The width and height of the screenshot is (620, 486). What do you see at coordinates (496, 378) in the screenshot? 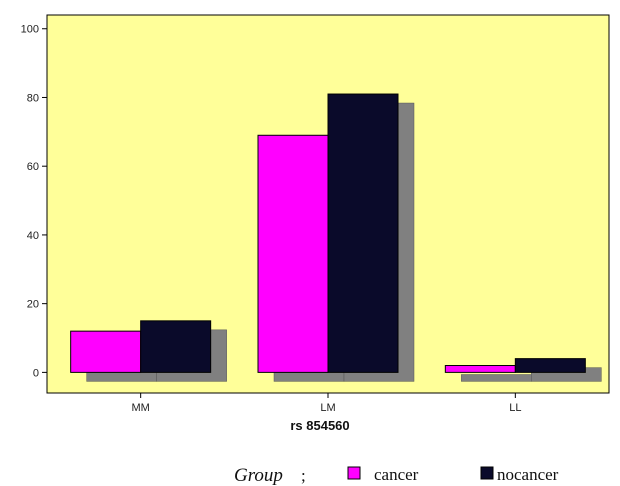
I see `bar-shadow-LL-cancer` at bounding box center [496, 378].